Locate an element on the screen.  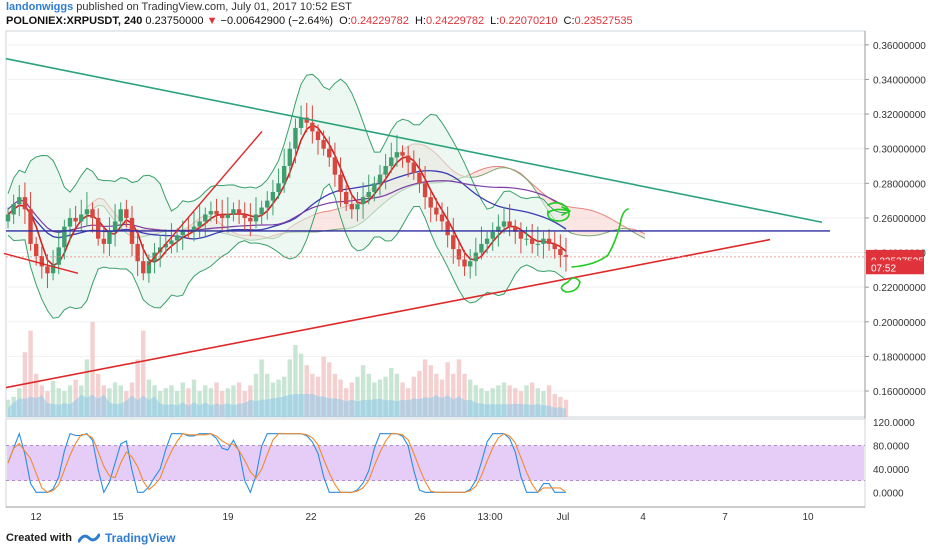
price-tick-label: 0.18000000 is located at coordinates (899, 357).